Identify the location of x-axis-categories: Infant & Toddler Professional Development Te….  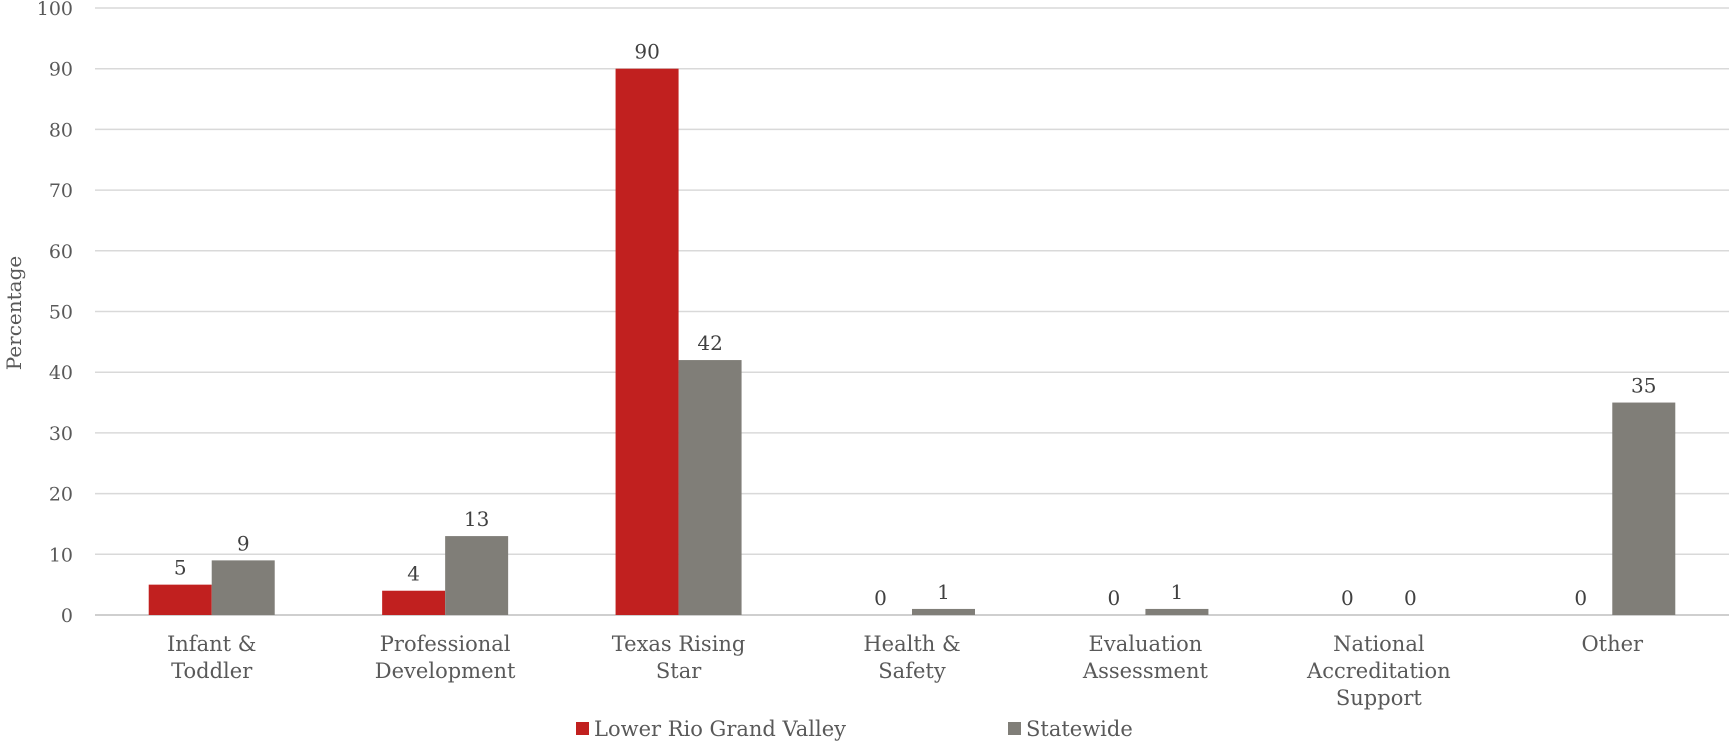
(905, 671).